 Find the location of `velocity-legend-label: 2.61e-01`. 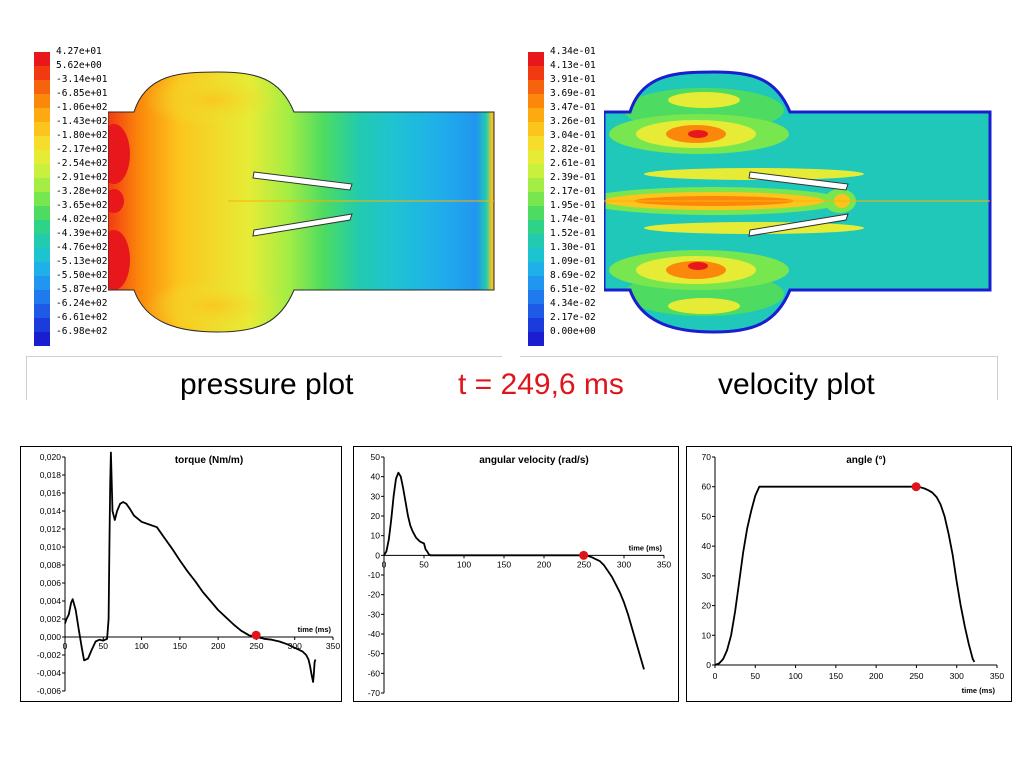

velocity-legend-label: 2.61e-01 is located at coordinates (573, 163).